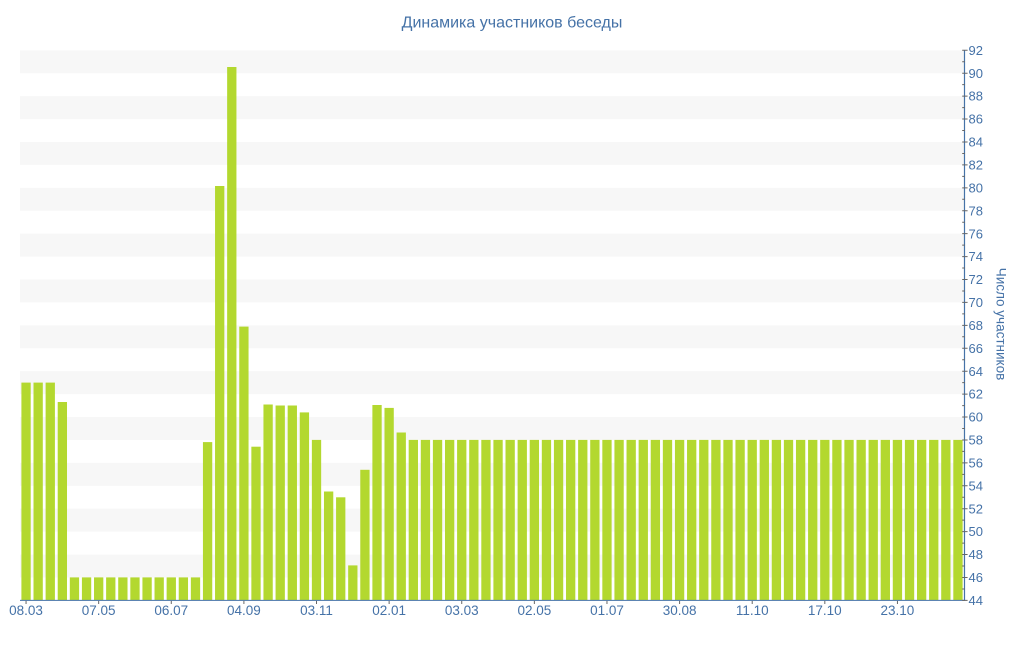 Image resolution: width=1024 pixels, height=645 pixels. What do you see at coordinates (976, 508) in the screenshot?
I see `svg-text: 52` at bounding box center [976, 508].